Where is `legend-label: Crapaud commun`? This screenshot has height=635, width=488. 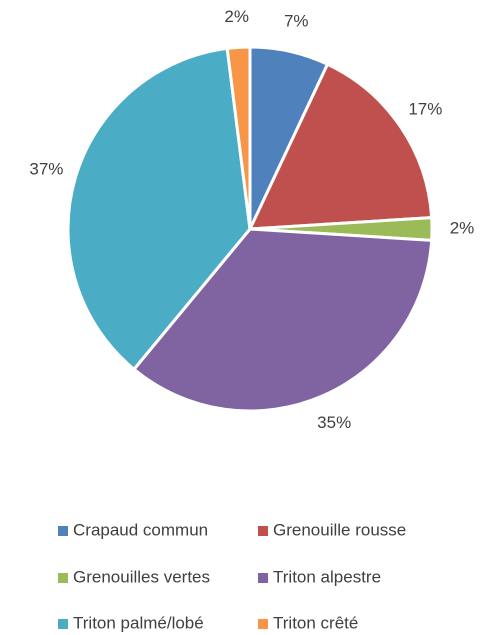
legend-label: Crapaud commun is located at coordinates (140, 529).